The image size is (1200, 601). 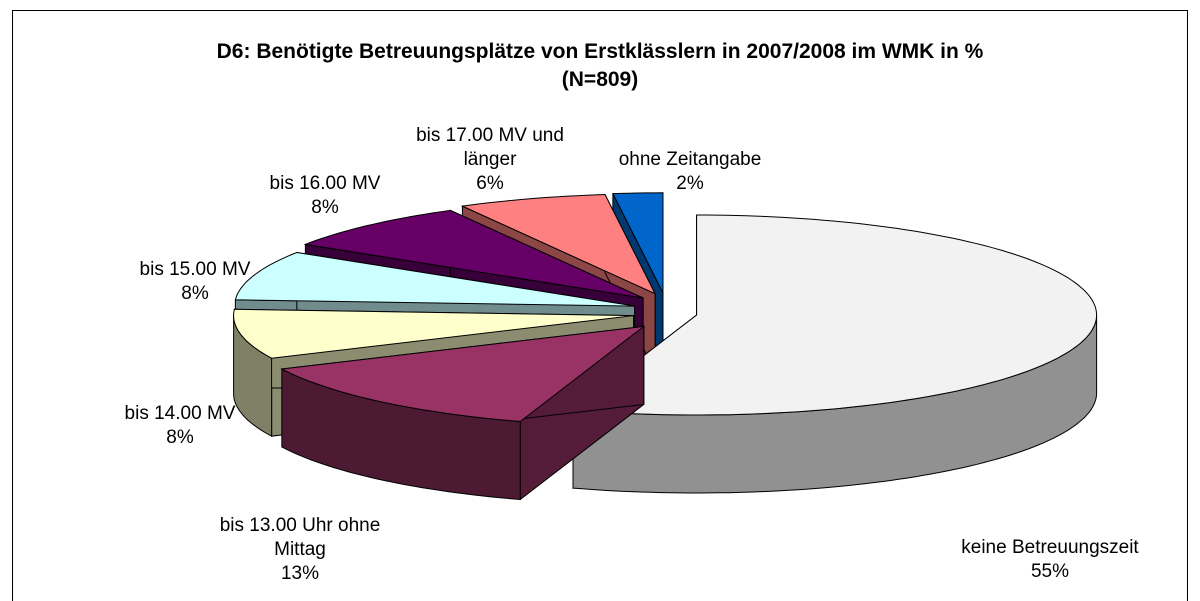 What do you see at coordinates (325, 196) in the screenshot?
I see `data-label: bis 16.00 MV 8%` at bounding box center [325, 196].